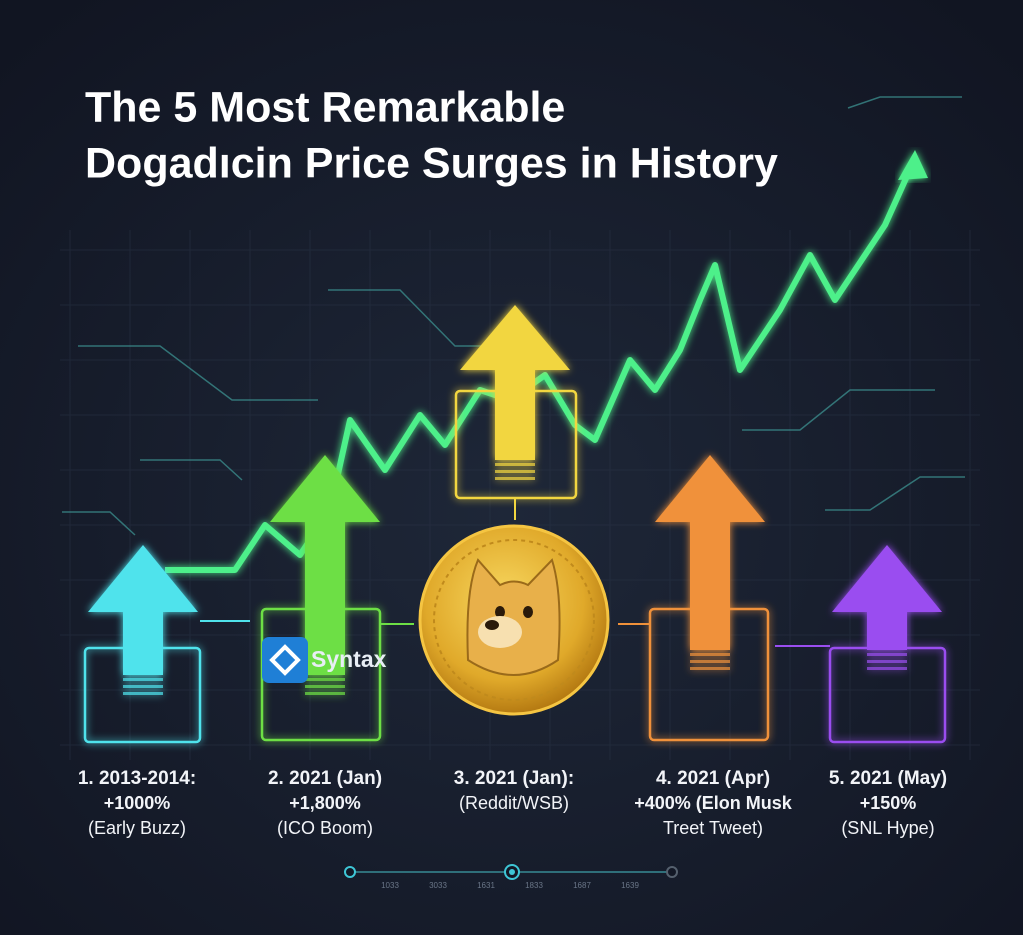 The image size is (1023, 935). I want to click on item-label: +1000%, so click(137, 803).